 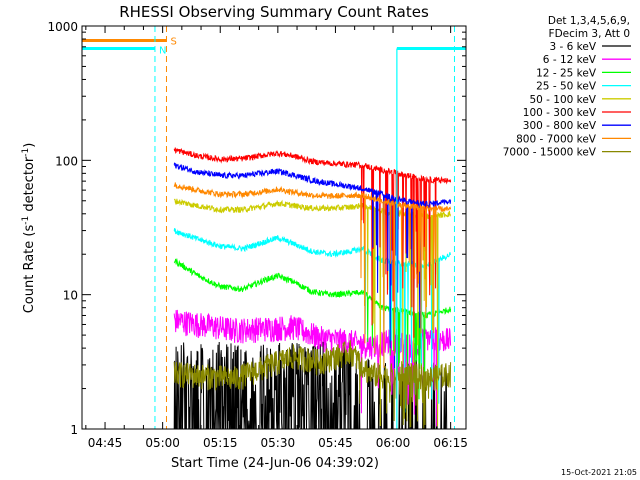 I want to click on legend-label-25to50kev: 25 - 50 keV, so click(x=566, y=87).